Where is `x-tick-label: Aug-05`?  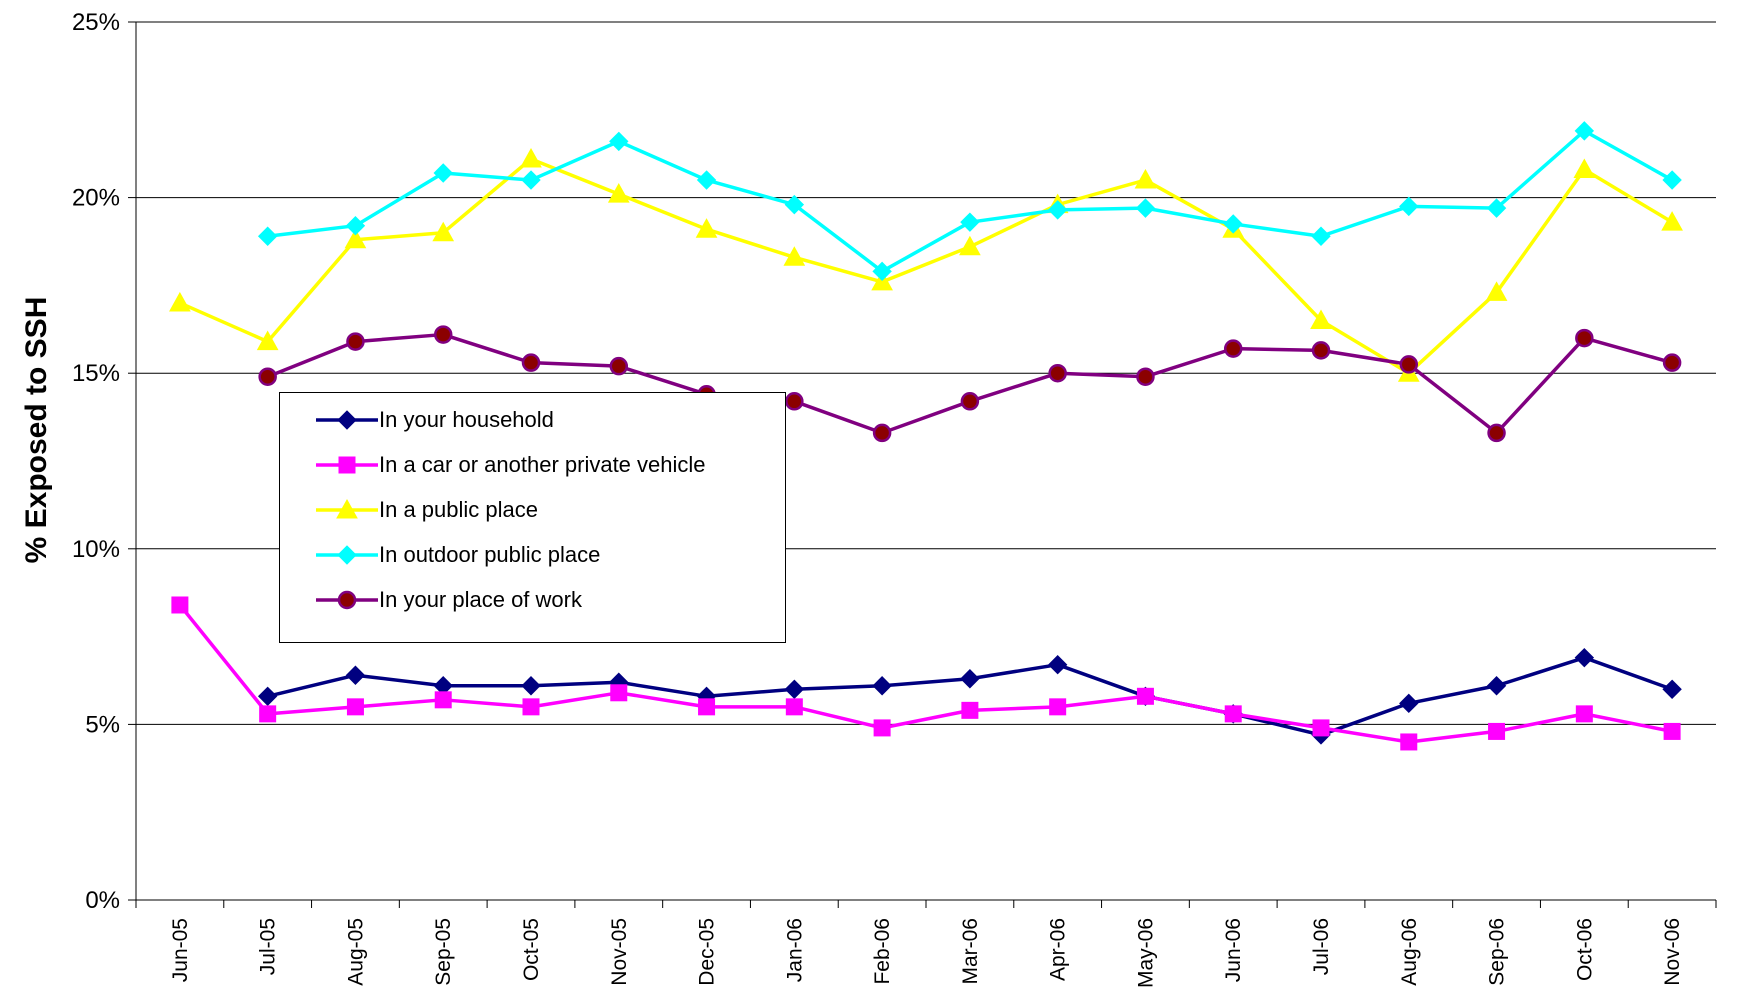
x-tick-label: Aug-05 is located at coordinates (355, 952).